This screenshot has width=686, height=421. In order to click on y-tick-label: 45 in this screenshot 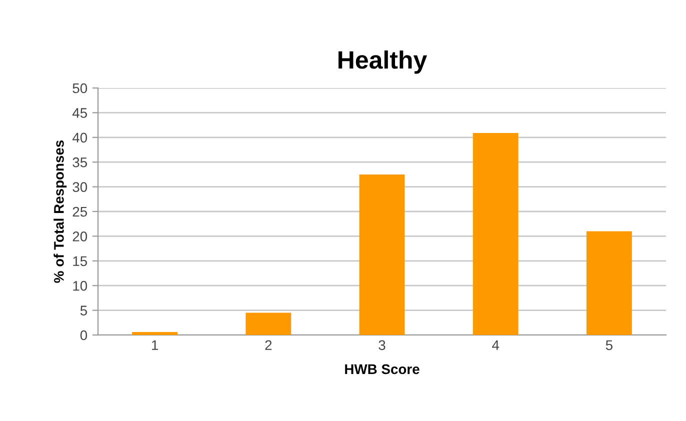, I will do `click(80, 113)`.